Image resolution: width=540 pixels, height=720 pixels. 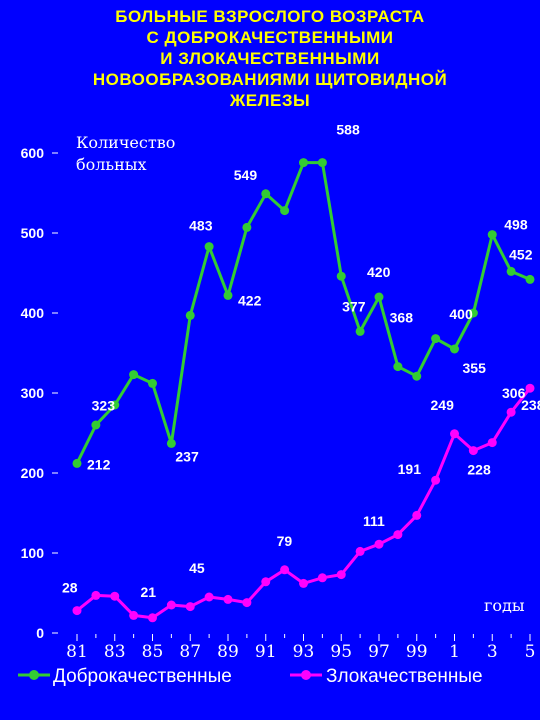 I want to click on legend-malignant-marker, so click(x=306, y=675).